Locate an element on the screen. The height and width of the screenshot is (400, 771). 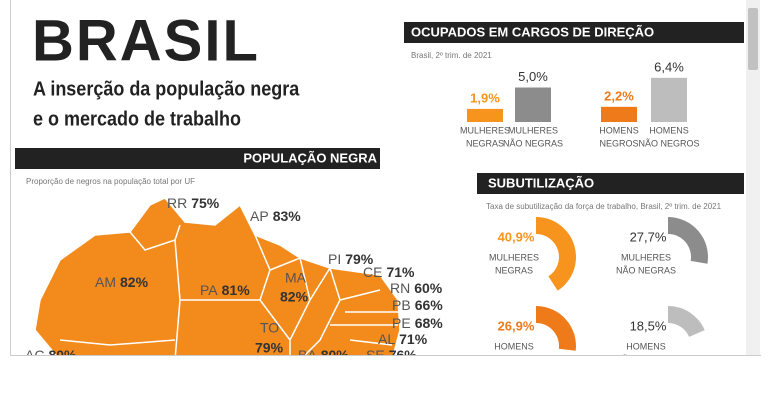
state-pct: 66% is located at coordinates (429, 305).